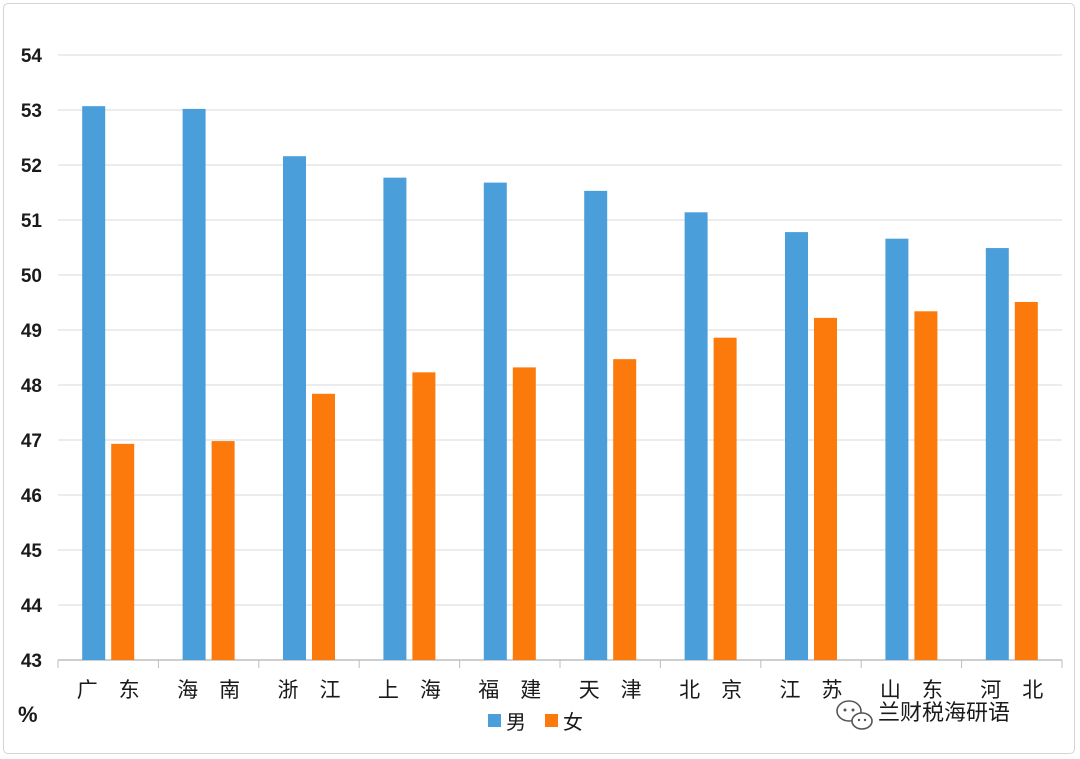 The height and width of the screenshot is (759, 1080). I want to click on y-tick-label: 51, so click(32, 221).